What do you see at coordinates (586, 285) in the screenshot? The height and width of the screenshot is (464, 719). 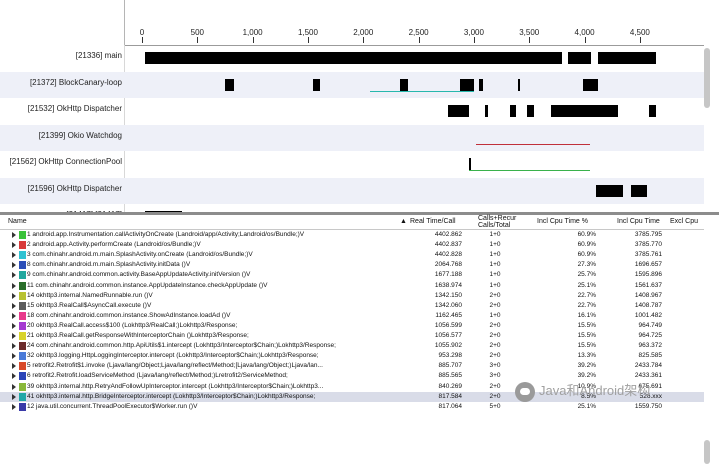 I see `incl-cpu-pct: 25.1%` at bounding box center [586, 285].